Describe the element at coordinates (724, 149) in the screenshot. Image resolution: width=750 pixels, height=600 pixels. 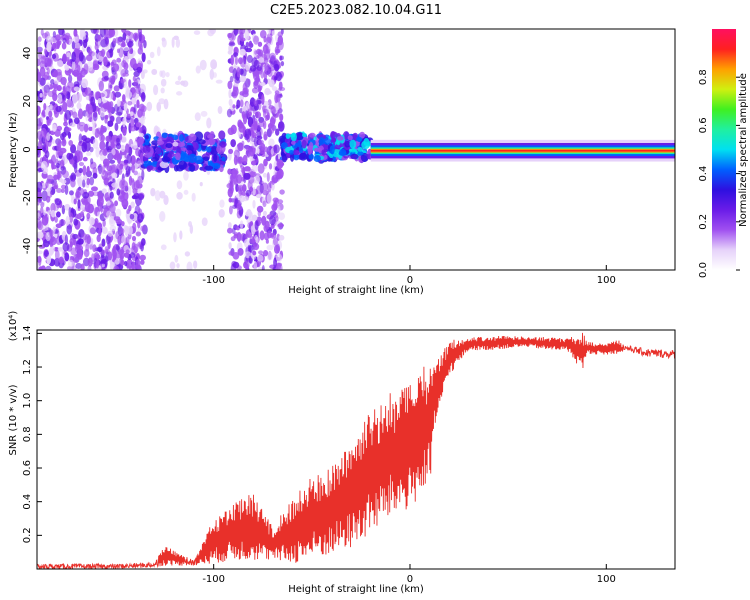
I see `colorbar-gradient` at that location.